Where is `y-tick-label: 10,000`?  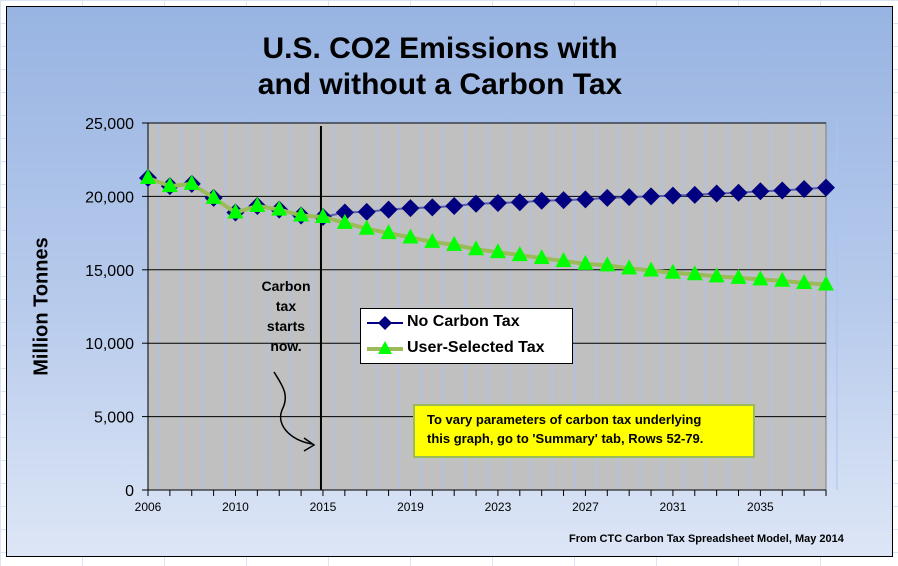
y-tick-label: 10,000 is located at coordinates (109, 344).